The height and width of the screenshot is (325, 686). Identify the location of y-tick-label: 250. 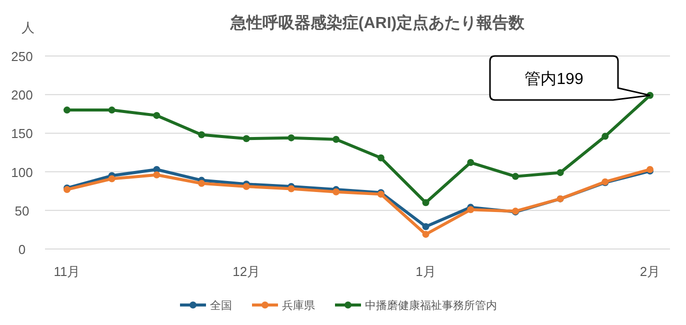
(22, 56).